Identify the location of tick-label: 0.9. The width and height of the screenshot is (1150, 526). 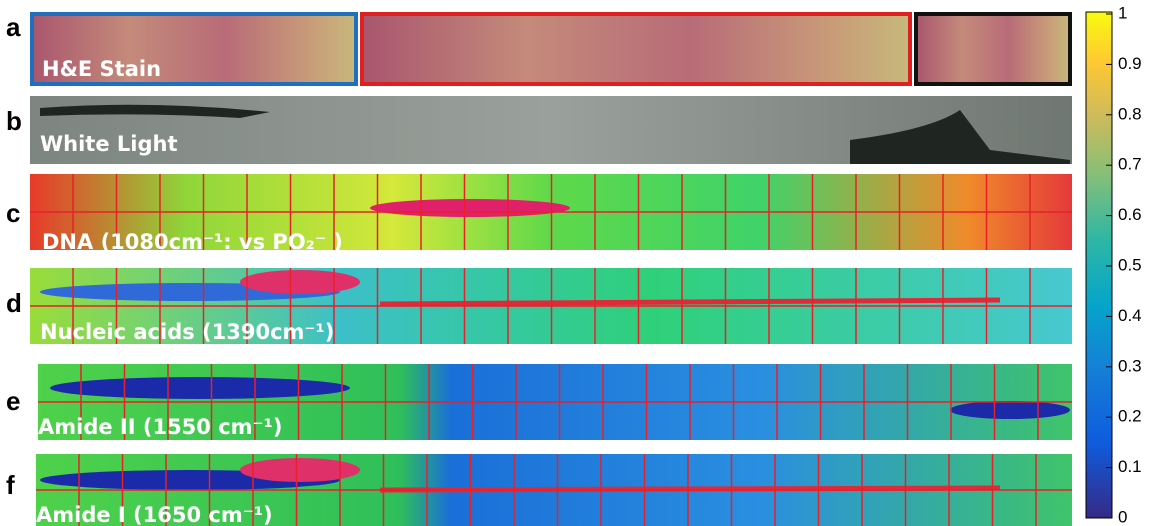
(1130, 63).